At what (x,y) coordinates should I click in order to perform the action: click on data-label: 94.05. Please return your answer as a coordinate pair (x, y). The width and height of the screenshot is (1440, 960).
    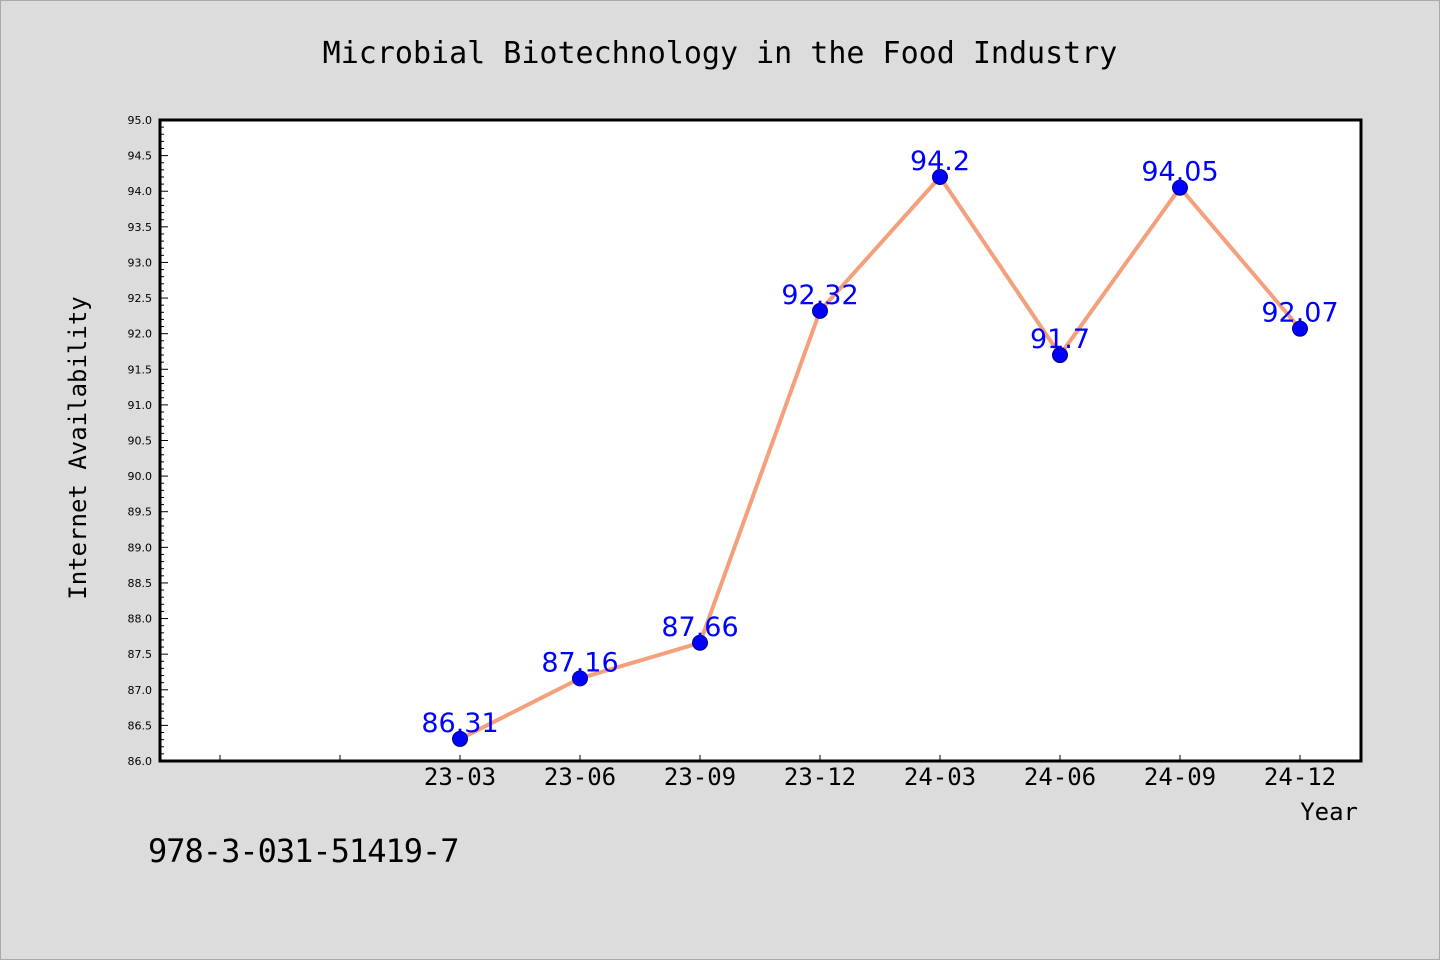
    Looking at the image, I should click on (1179, 172).